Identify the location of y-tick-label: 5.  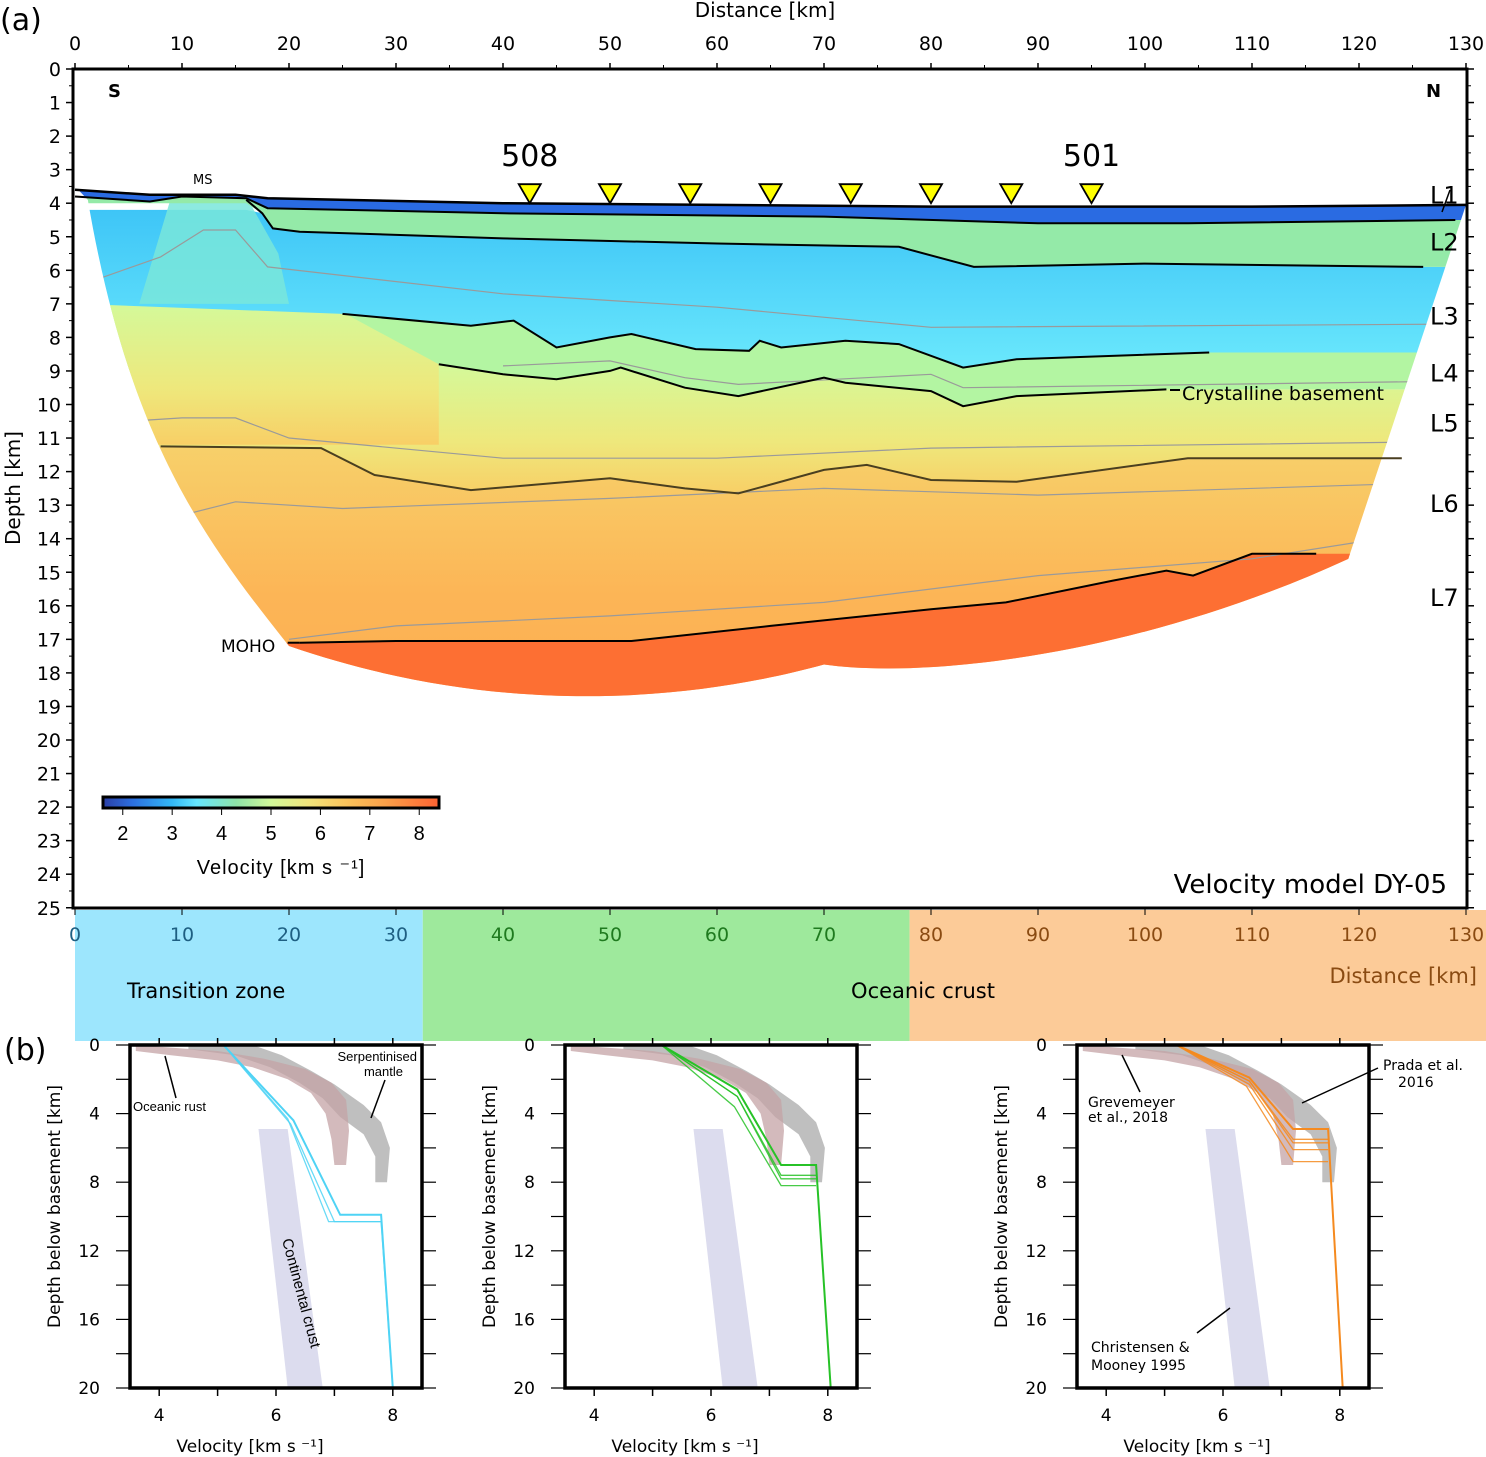
(55, 238).